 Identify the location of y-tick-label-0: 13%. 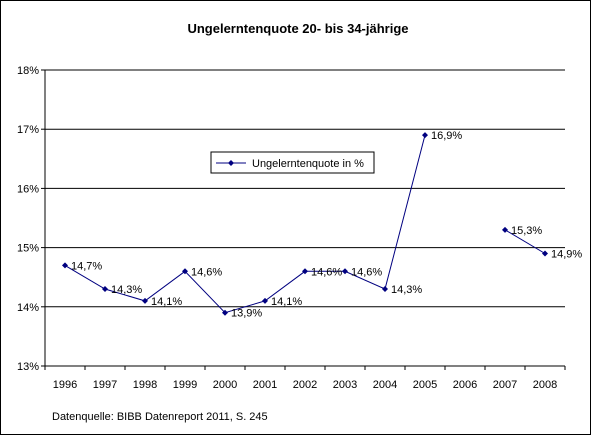
(28, 367).